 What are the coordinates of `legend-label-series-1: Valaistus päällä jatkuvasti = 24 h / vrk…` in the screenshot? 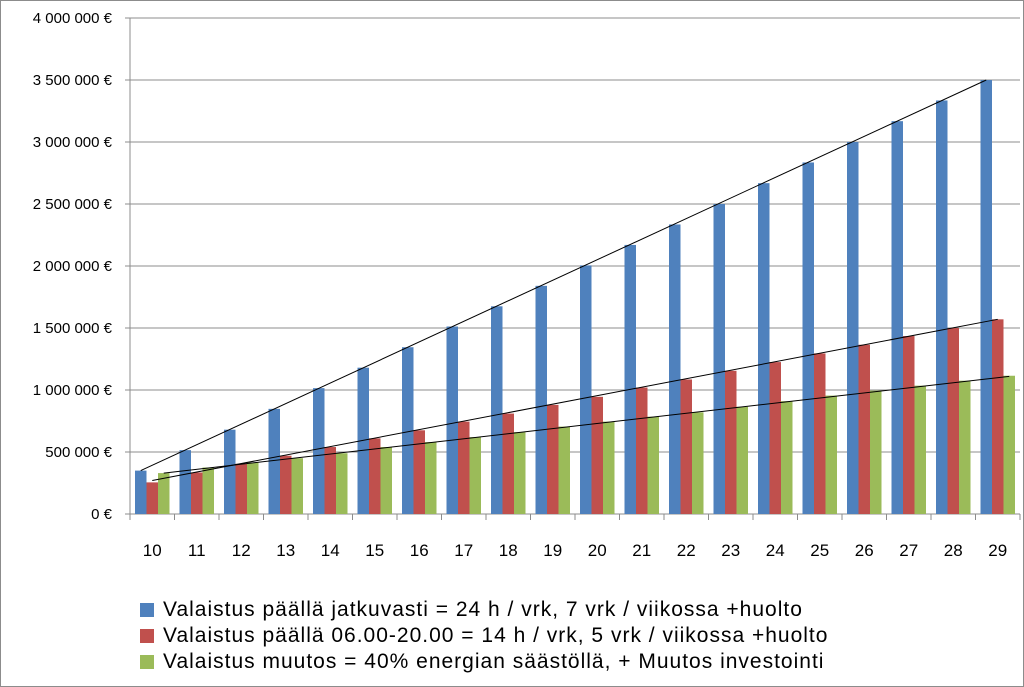 It's located at (483, 609).